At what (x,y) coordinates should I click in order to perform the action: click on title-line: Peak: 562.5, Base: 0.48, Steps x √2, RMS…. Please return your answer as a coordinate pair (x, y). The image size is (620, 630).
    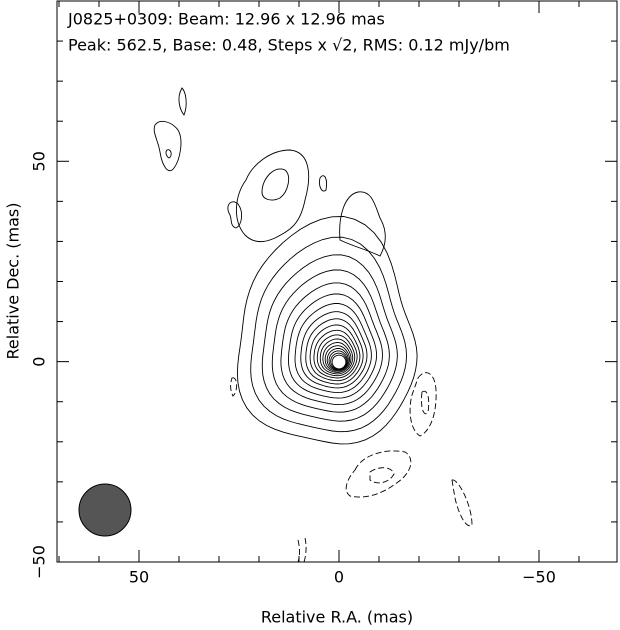
    Looking at the image, I should click on (289, 45).